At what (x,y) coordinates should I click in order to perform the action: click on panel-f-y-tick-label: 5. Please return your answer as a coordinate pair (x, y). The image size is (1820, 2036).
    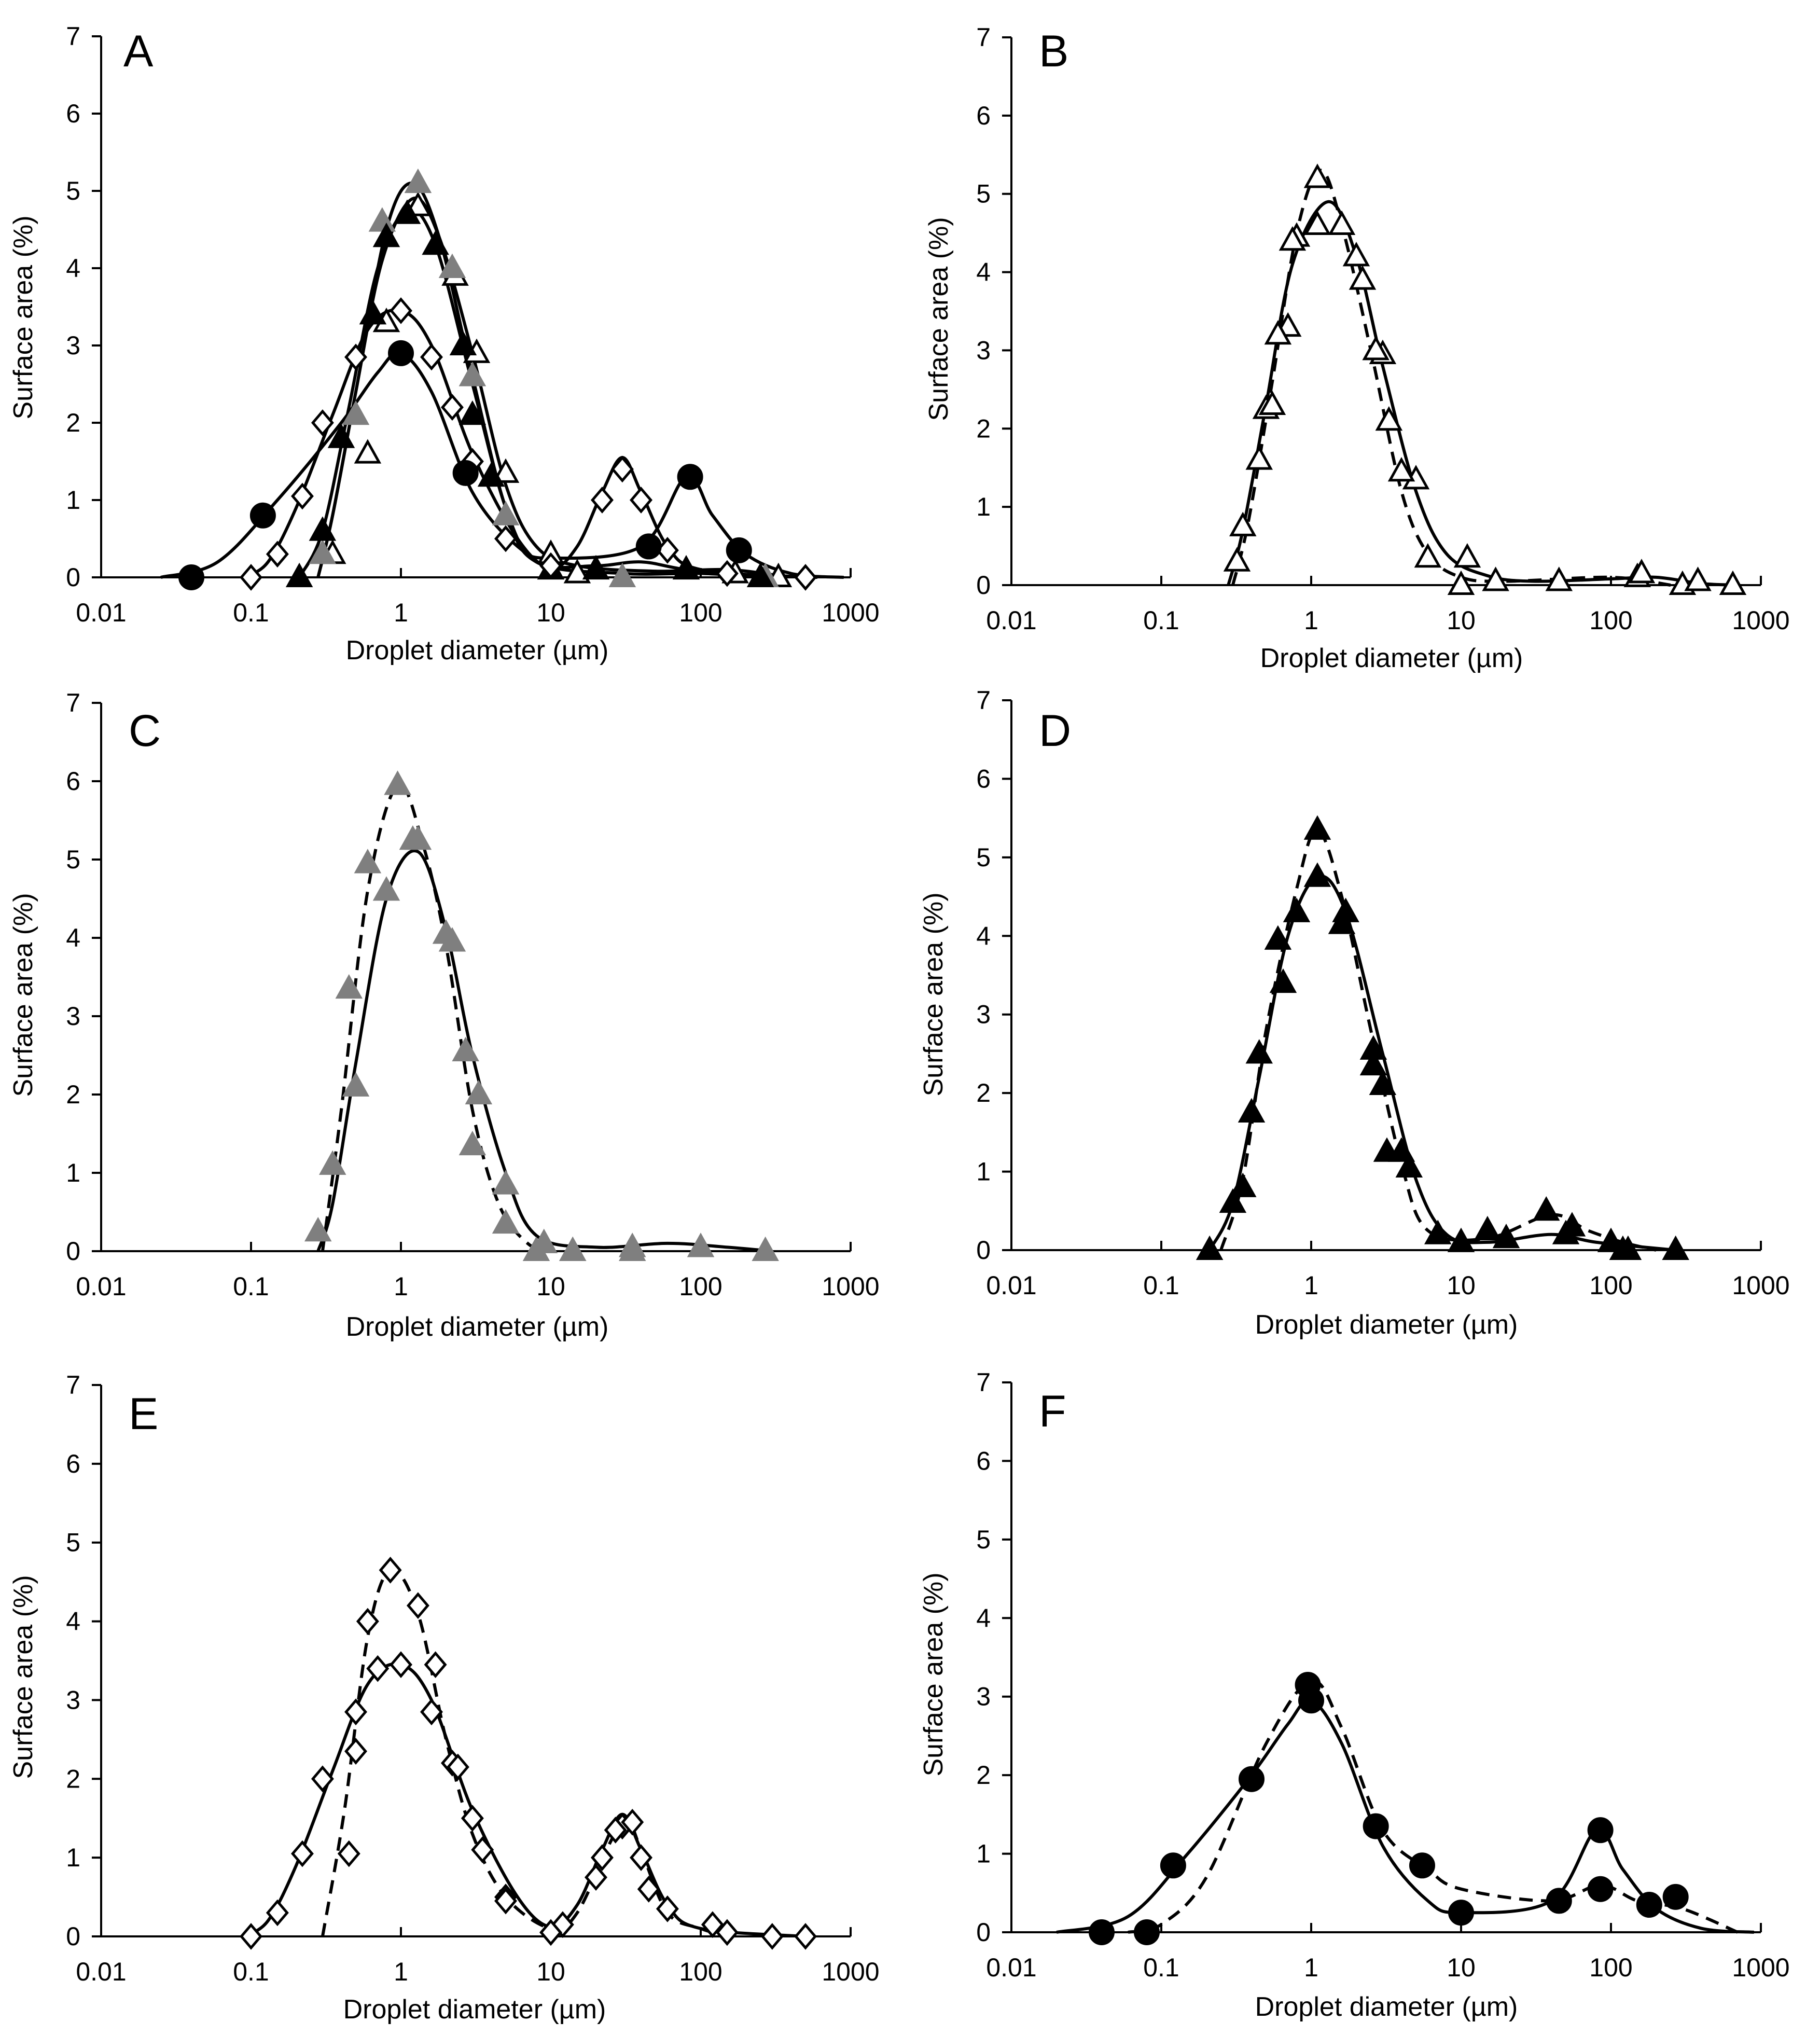
    Looking at the image, I should click on (983, 1539).